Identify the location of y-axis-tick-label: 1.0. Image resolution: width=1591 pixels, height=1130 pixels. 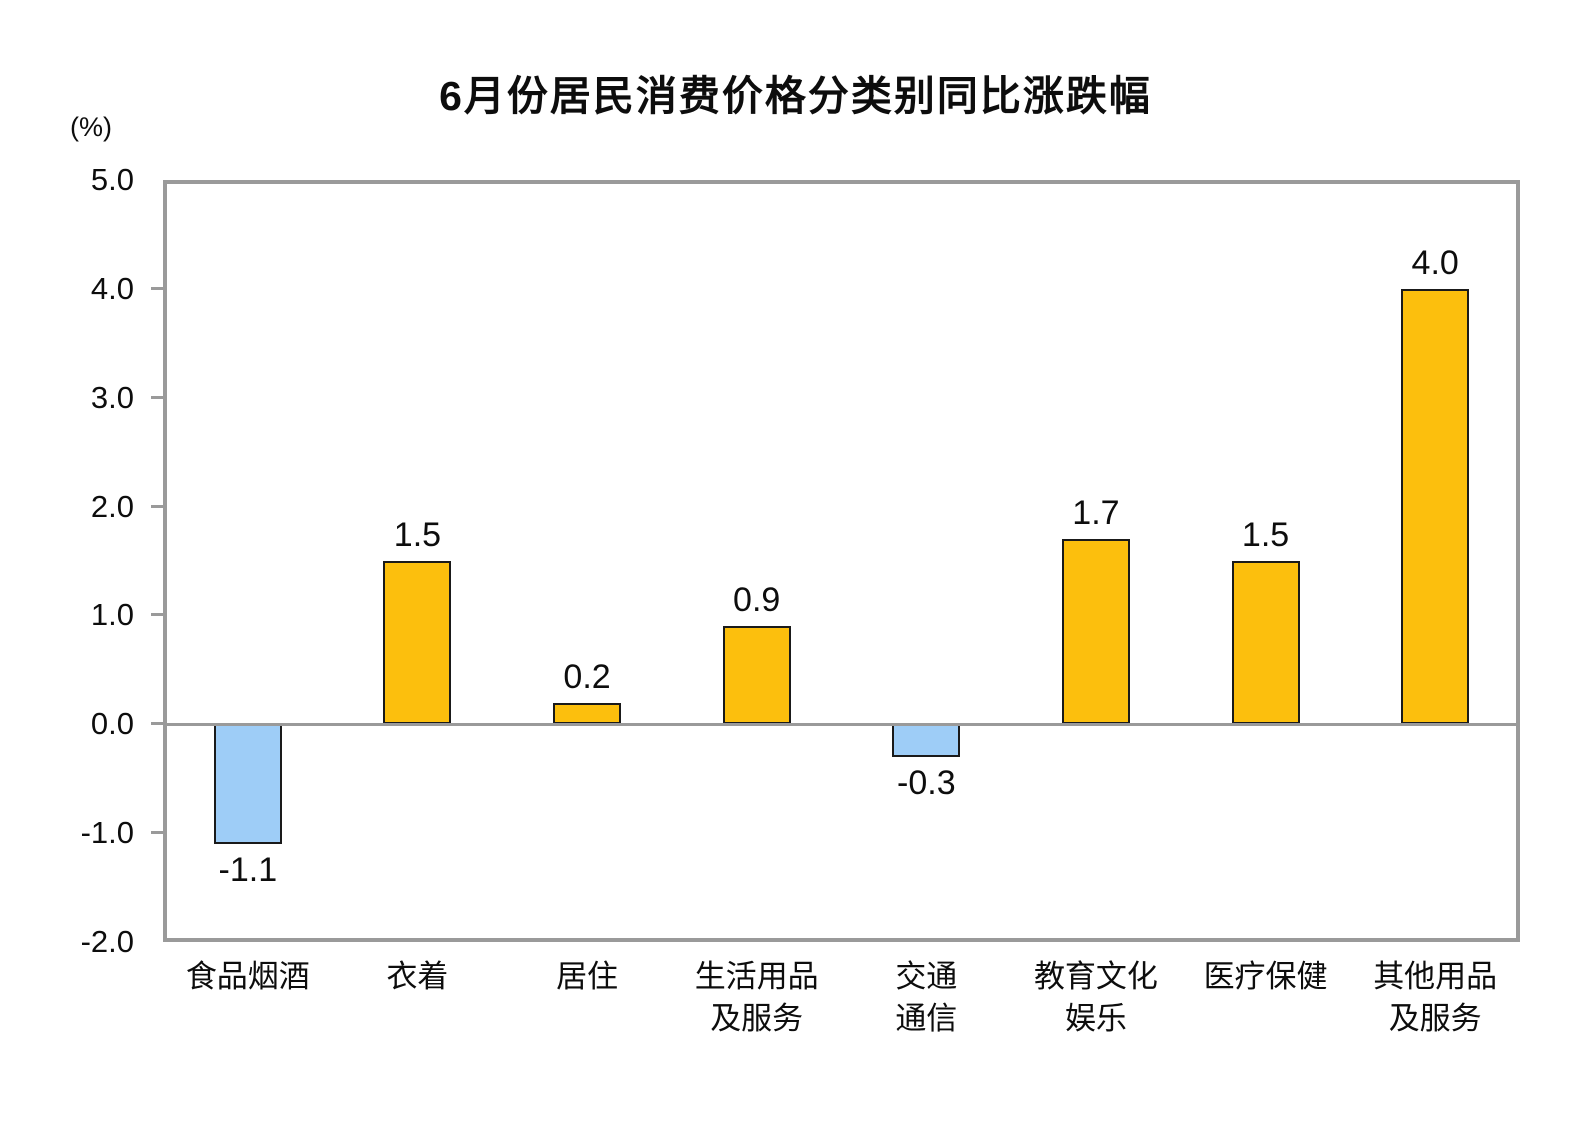
(112, 615).